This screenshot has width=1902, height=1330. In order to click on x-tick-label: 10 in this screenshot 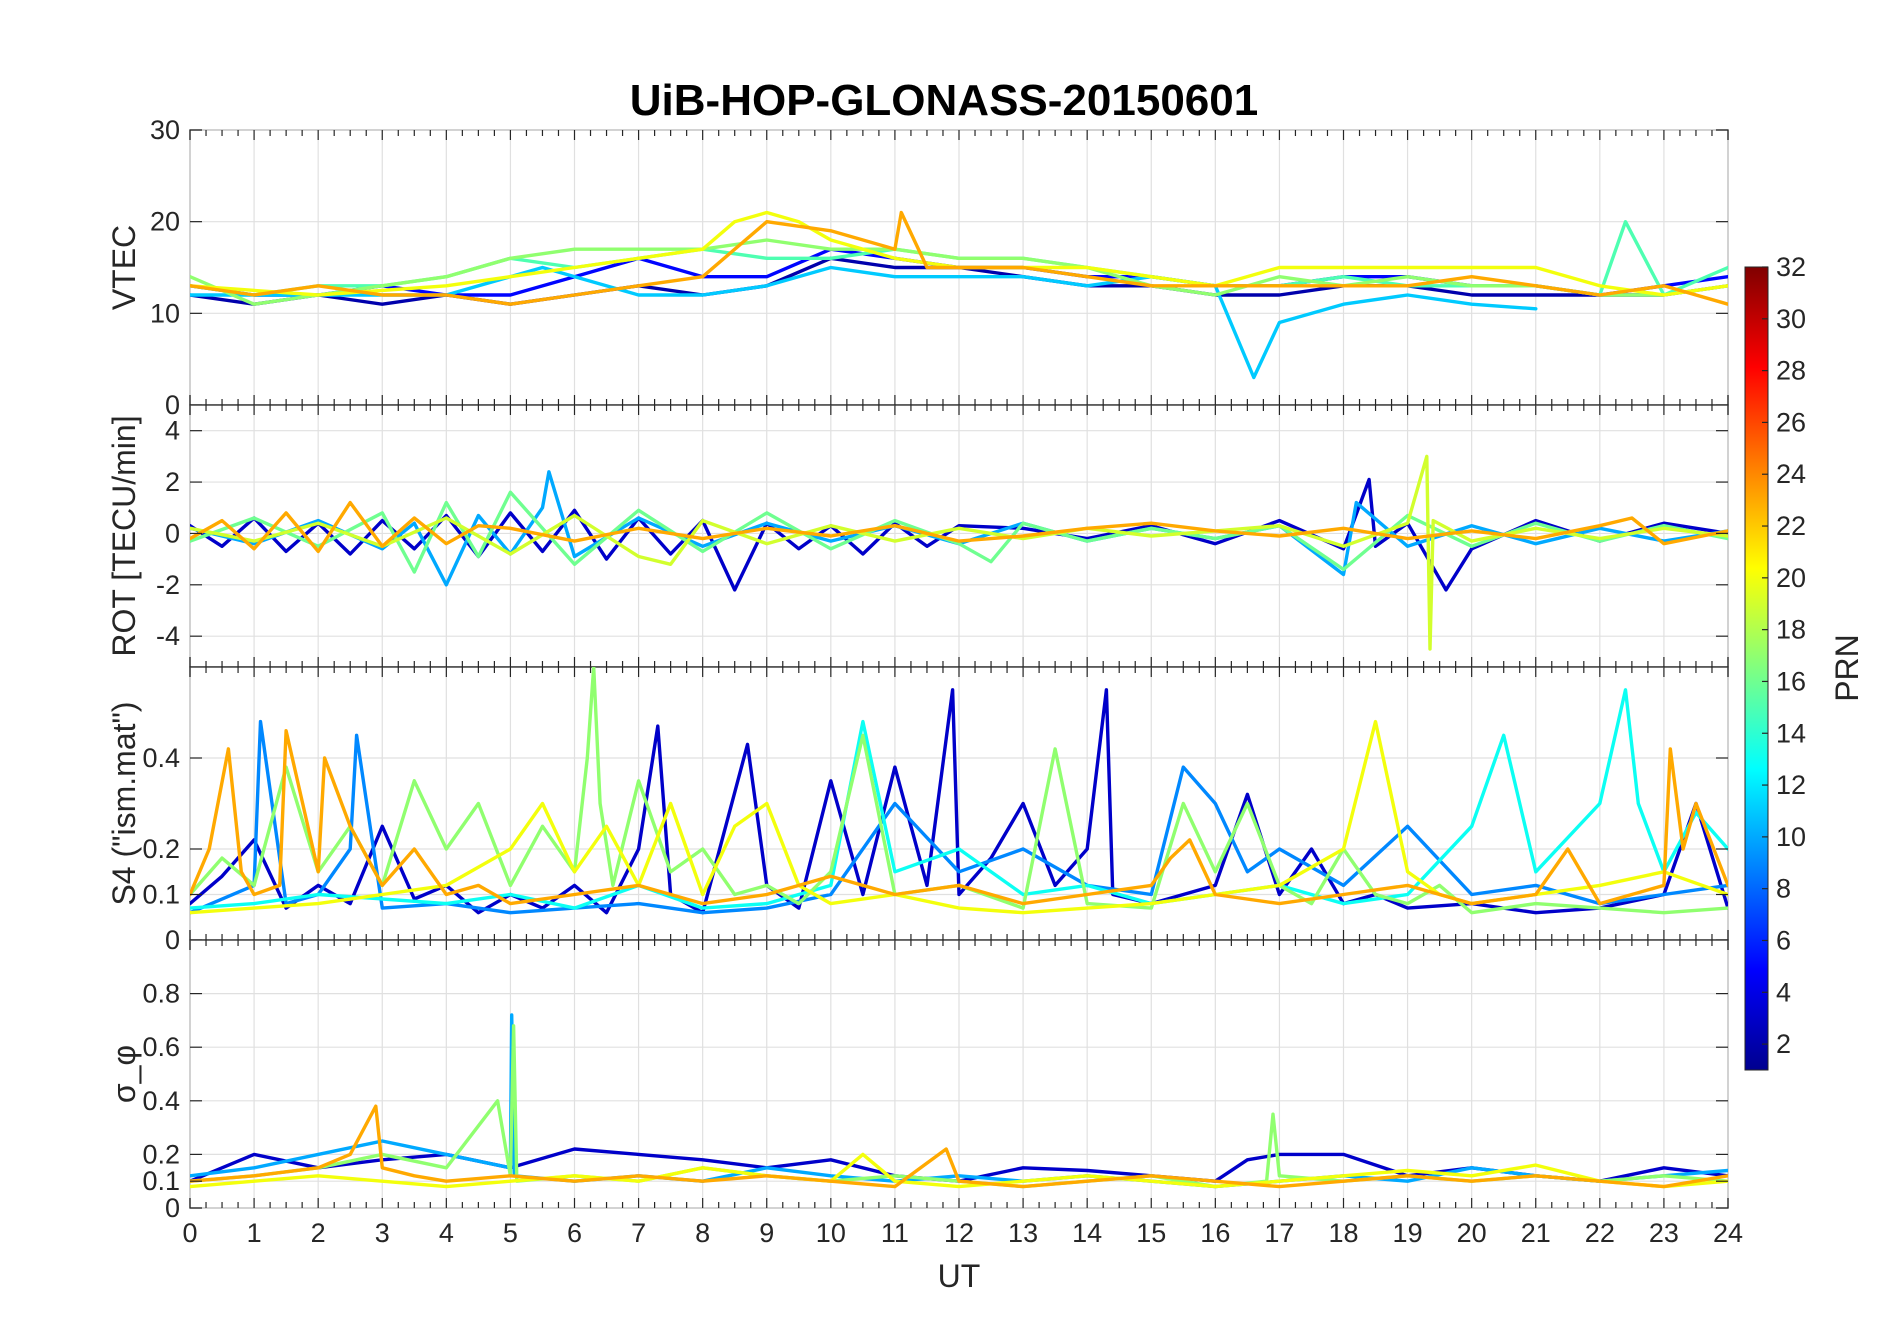, I will do `click(831, 1233)`.